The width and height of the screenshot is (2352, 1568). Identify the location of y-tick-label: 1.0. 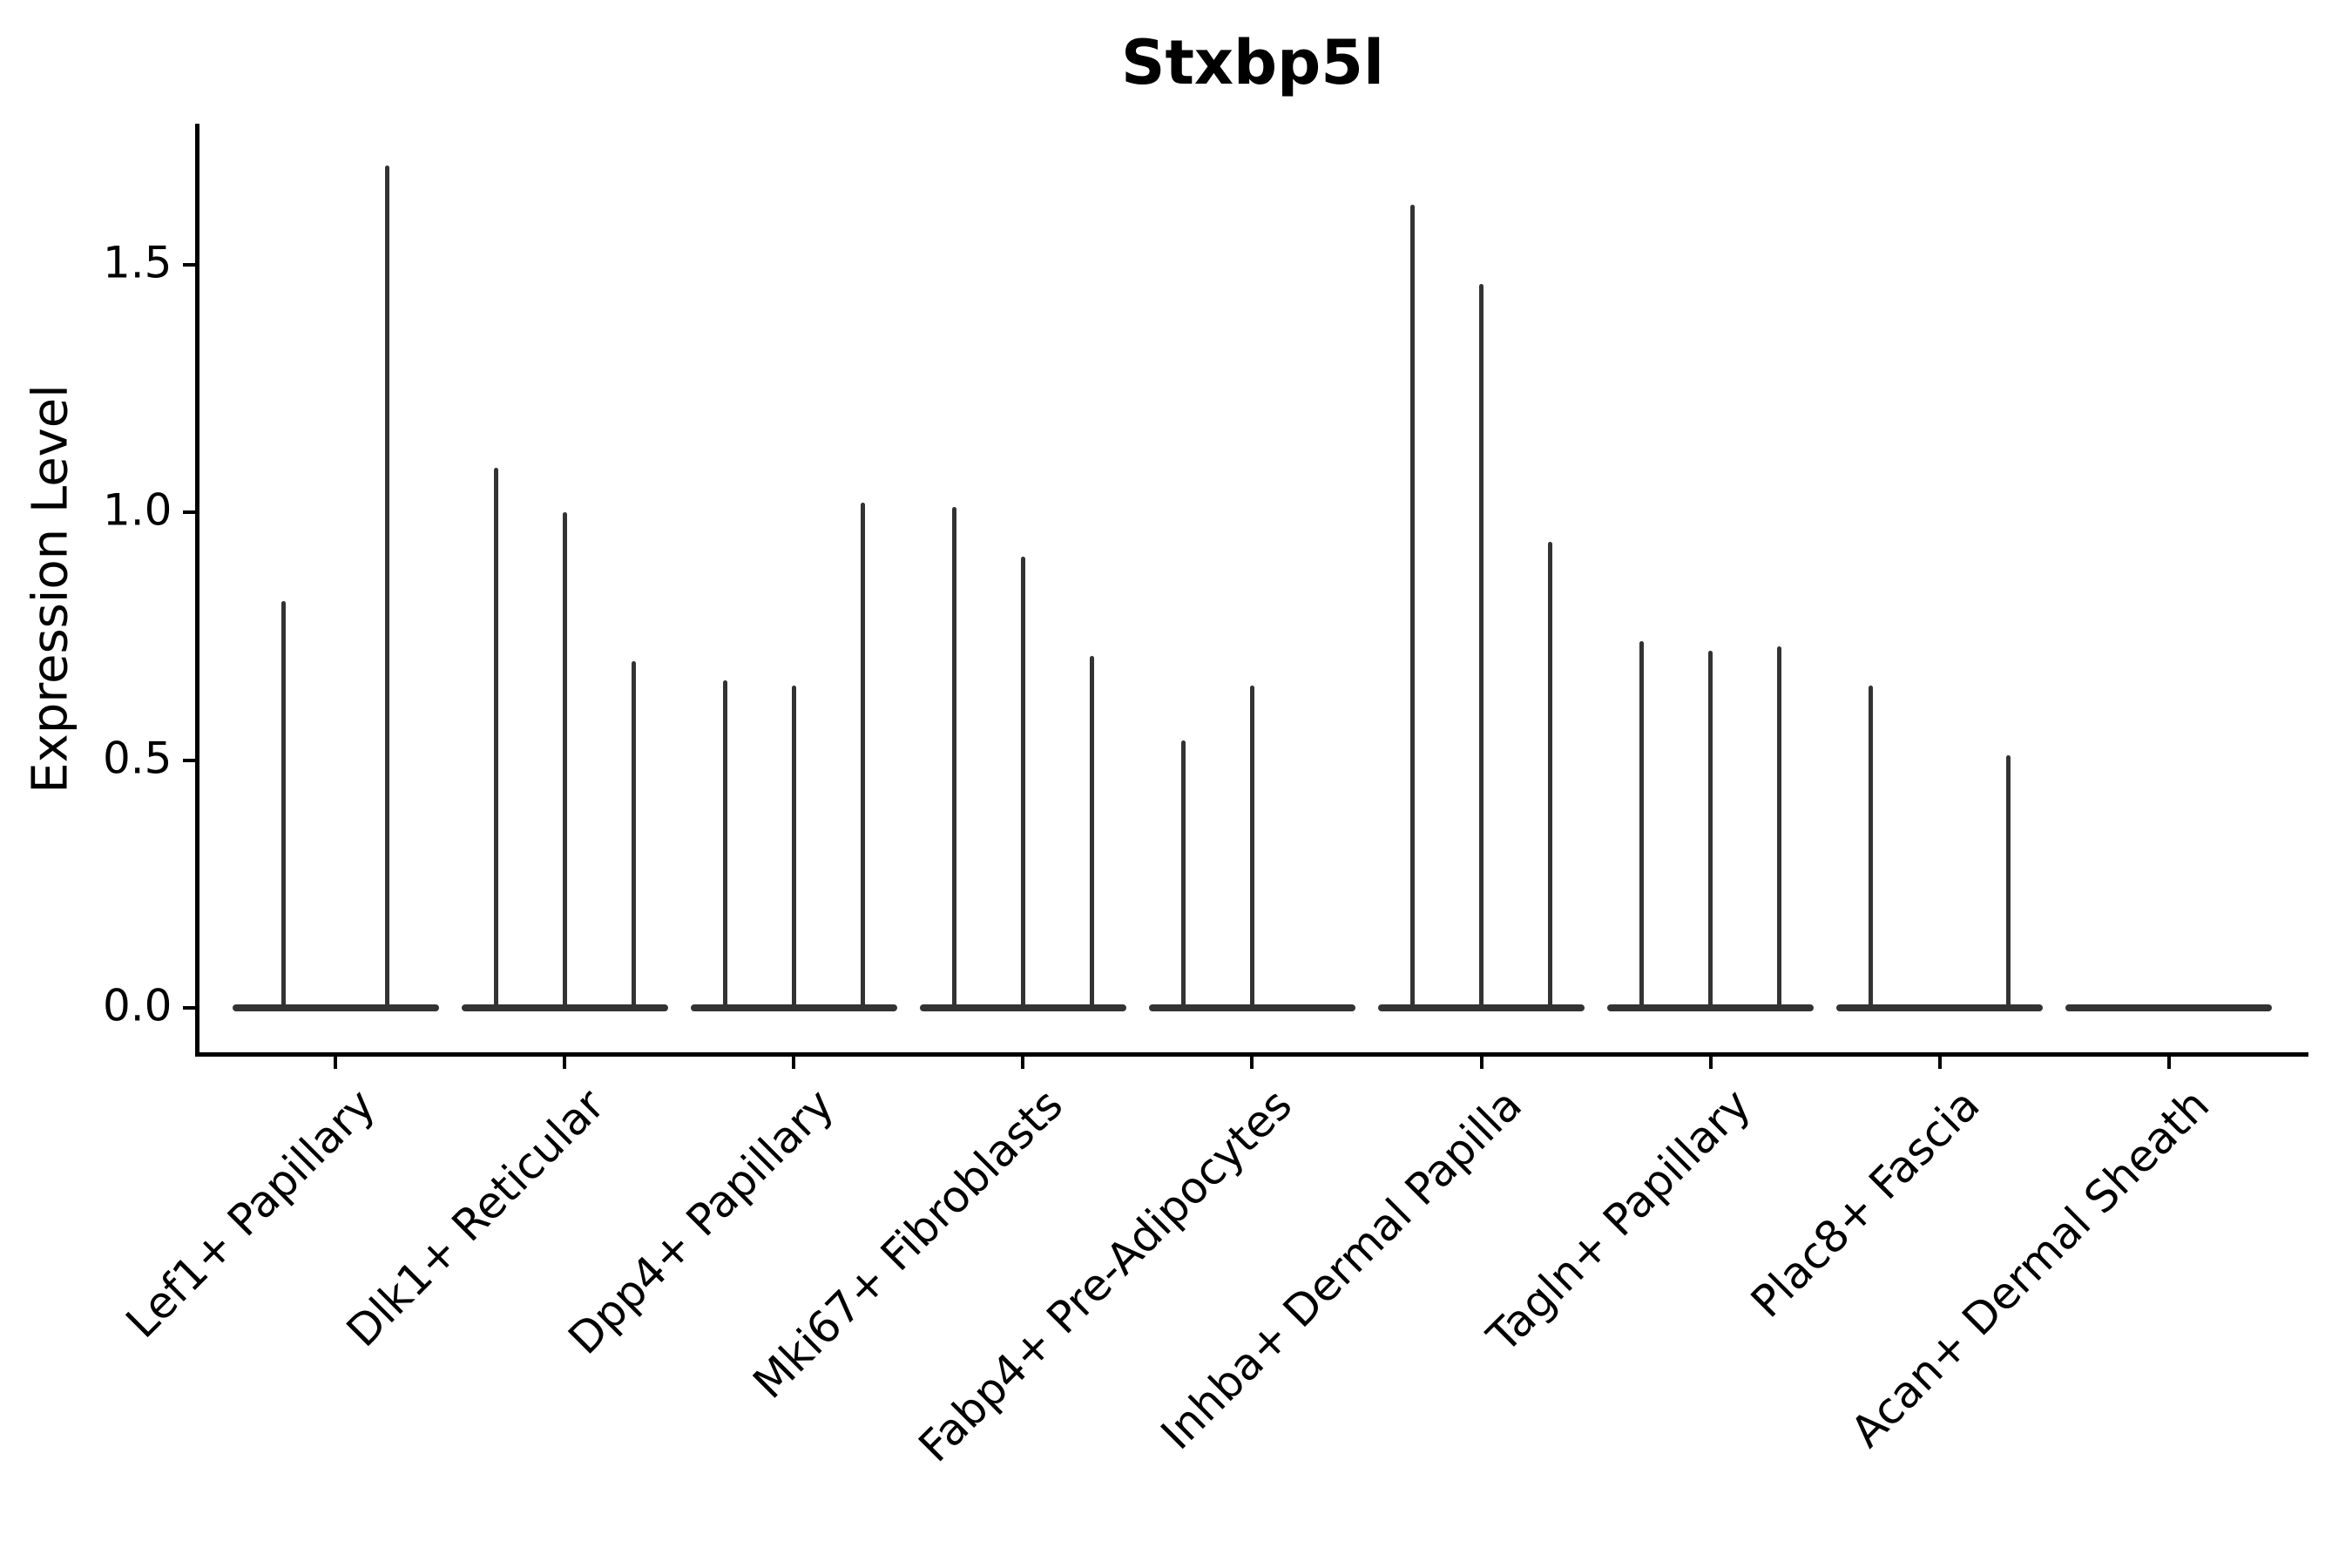
(137, 510).